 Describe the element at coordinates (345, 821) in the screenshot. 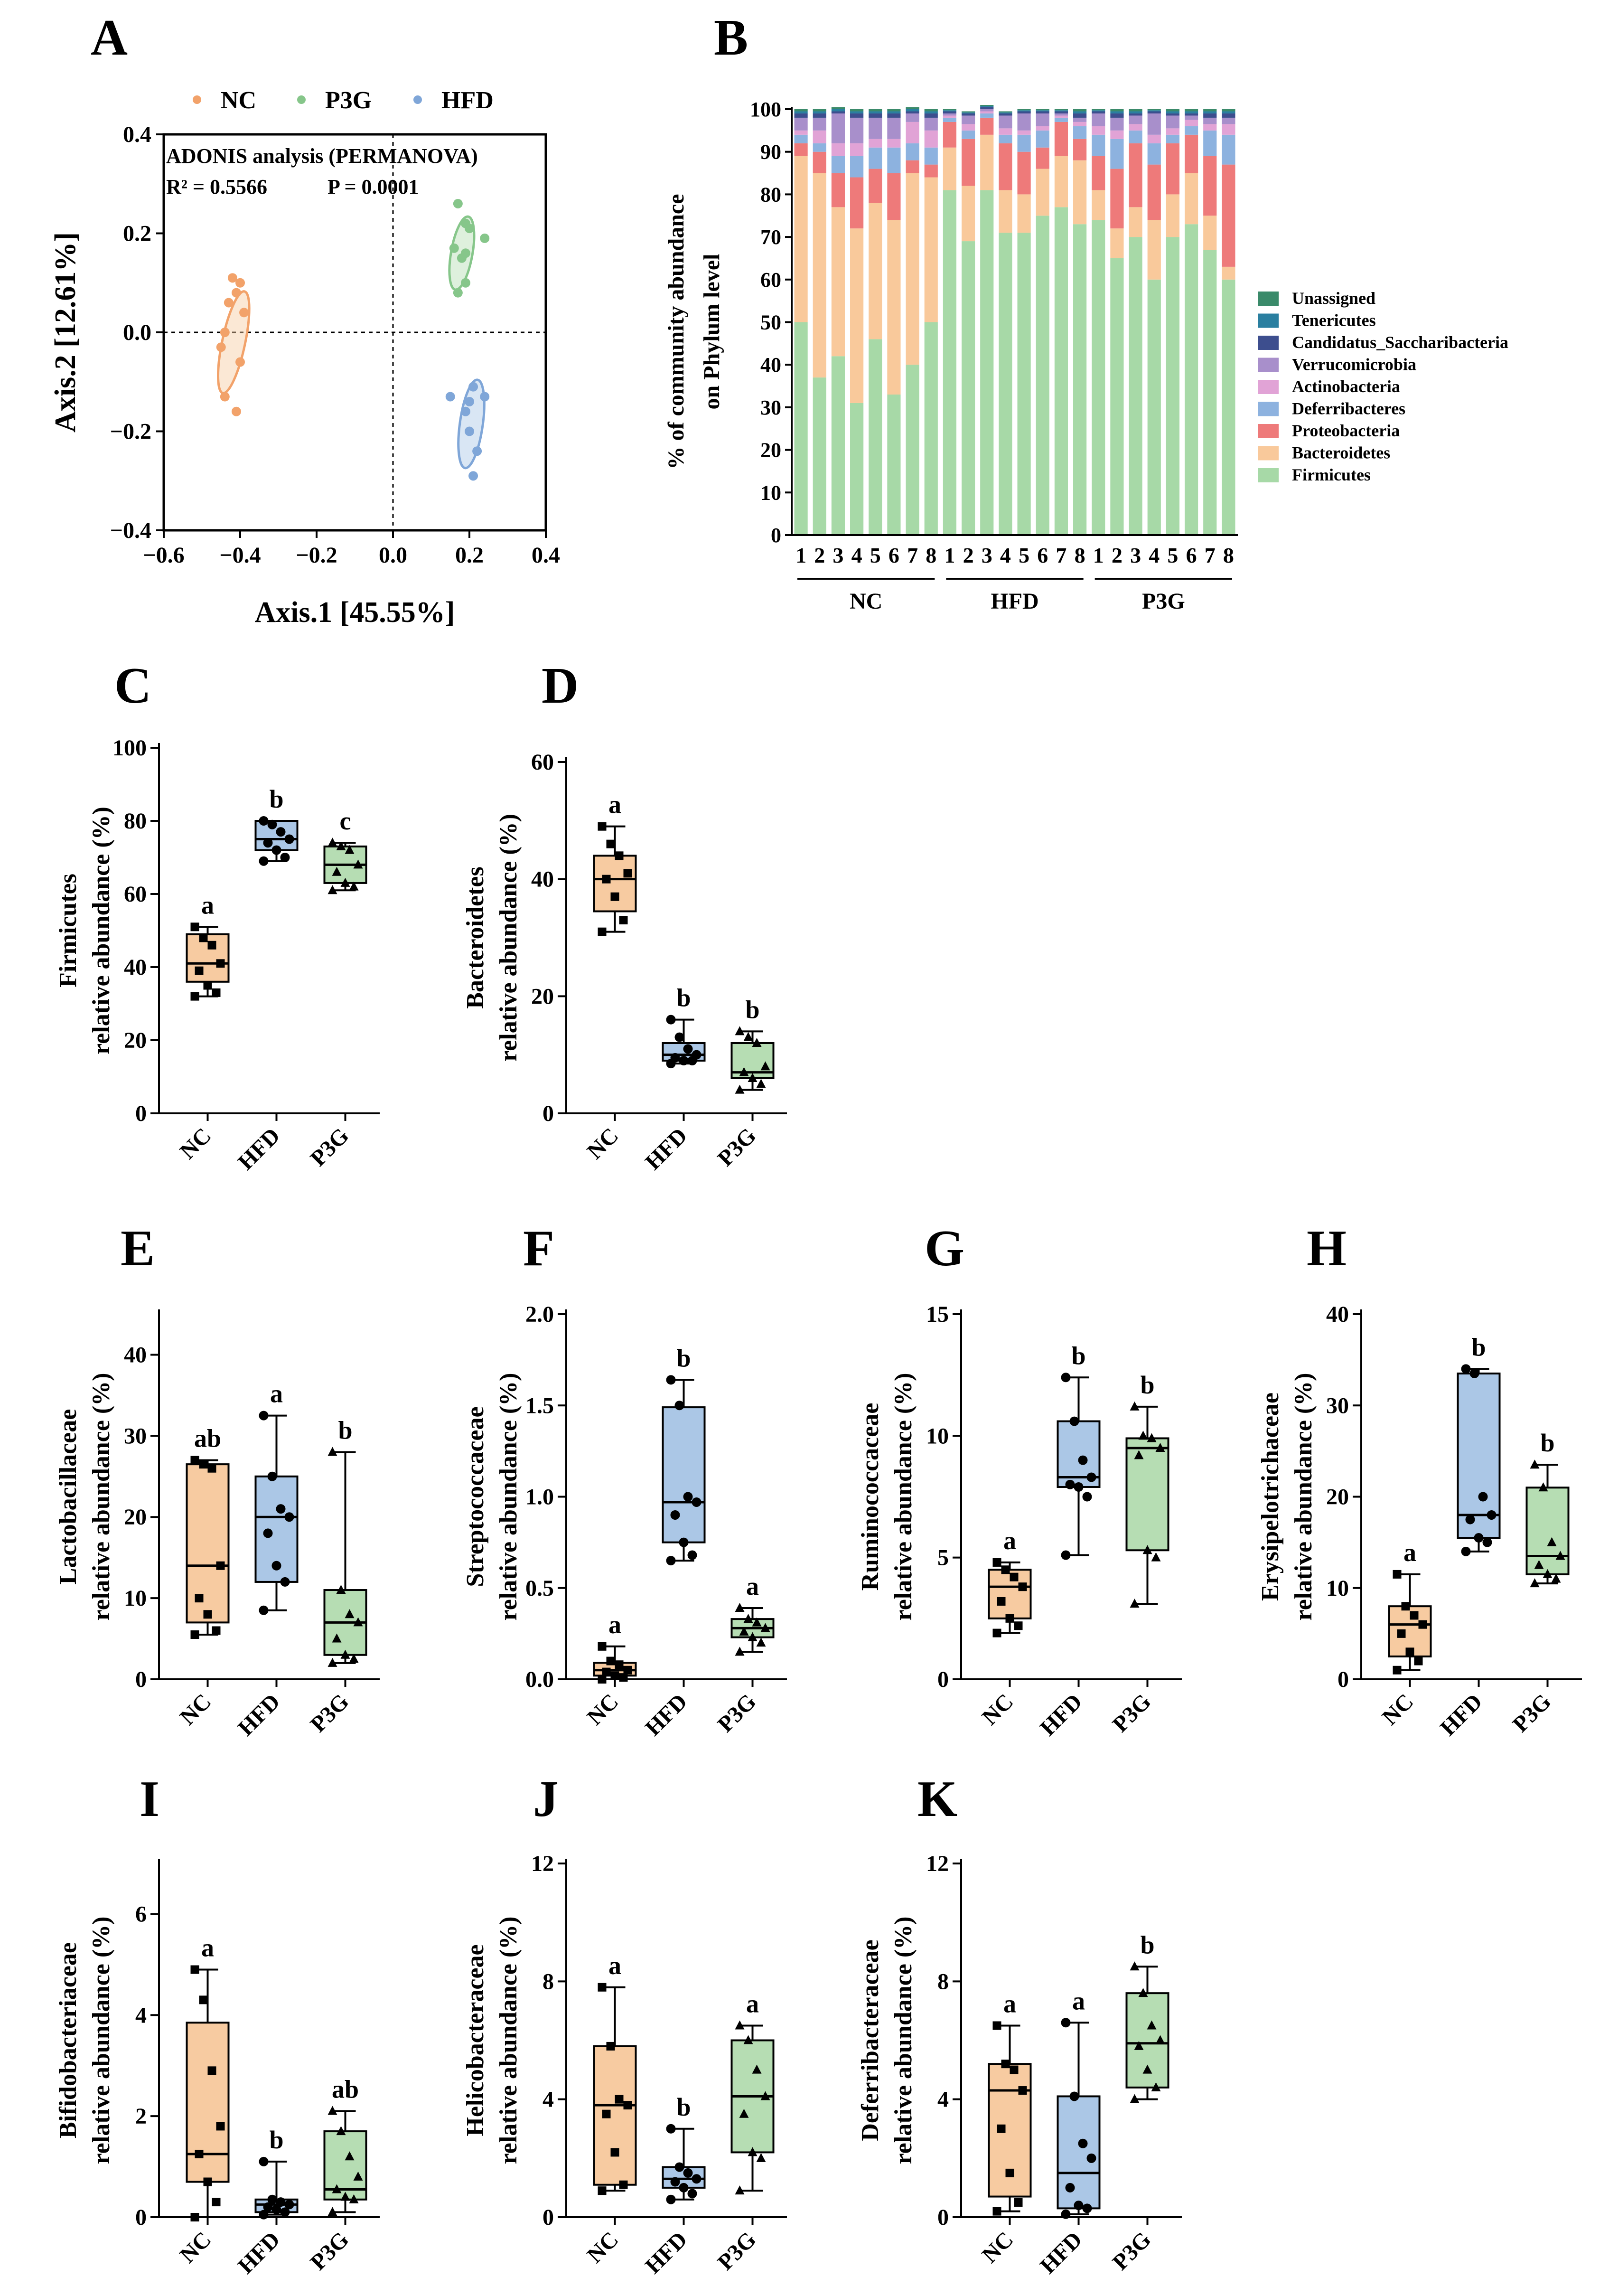

I see `significance-label: c` at that location.